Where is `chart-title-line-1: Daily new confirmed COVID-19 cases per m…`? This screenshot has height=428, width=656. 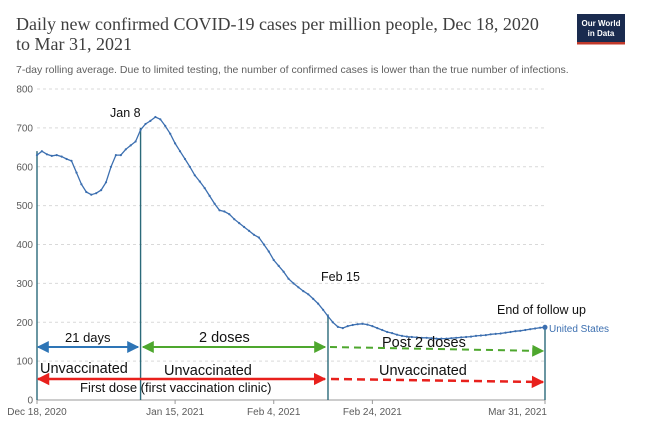 chart-title-line-1: Daily new confirmed COVID-19 cases per m… is located at coordinates (277, 24).